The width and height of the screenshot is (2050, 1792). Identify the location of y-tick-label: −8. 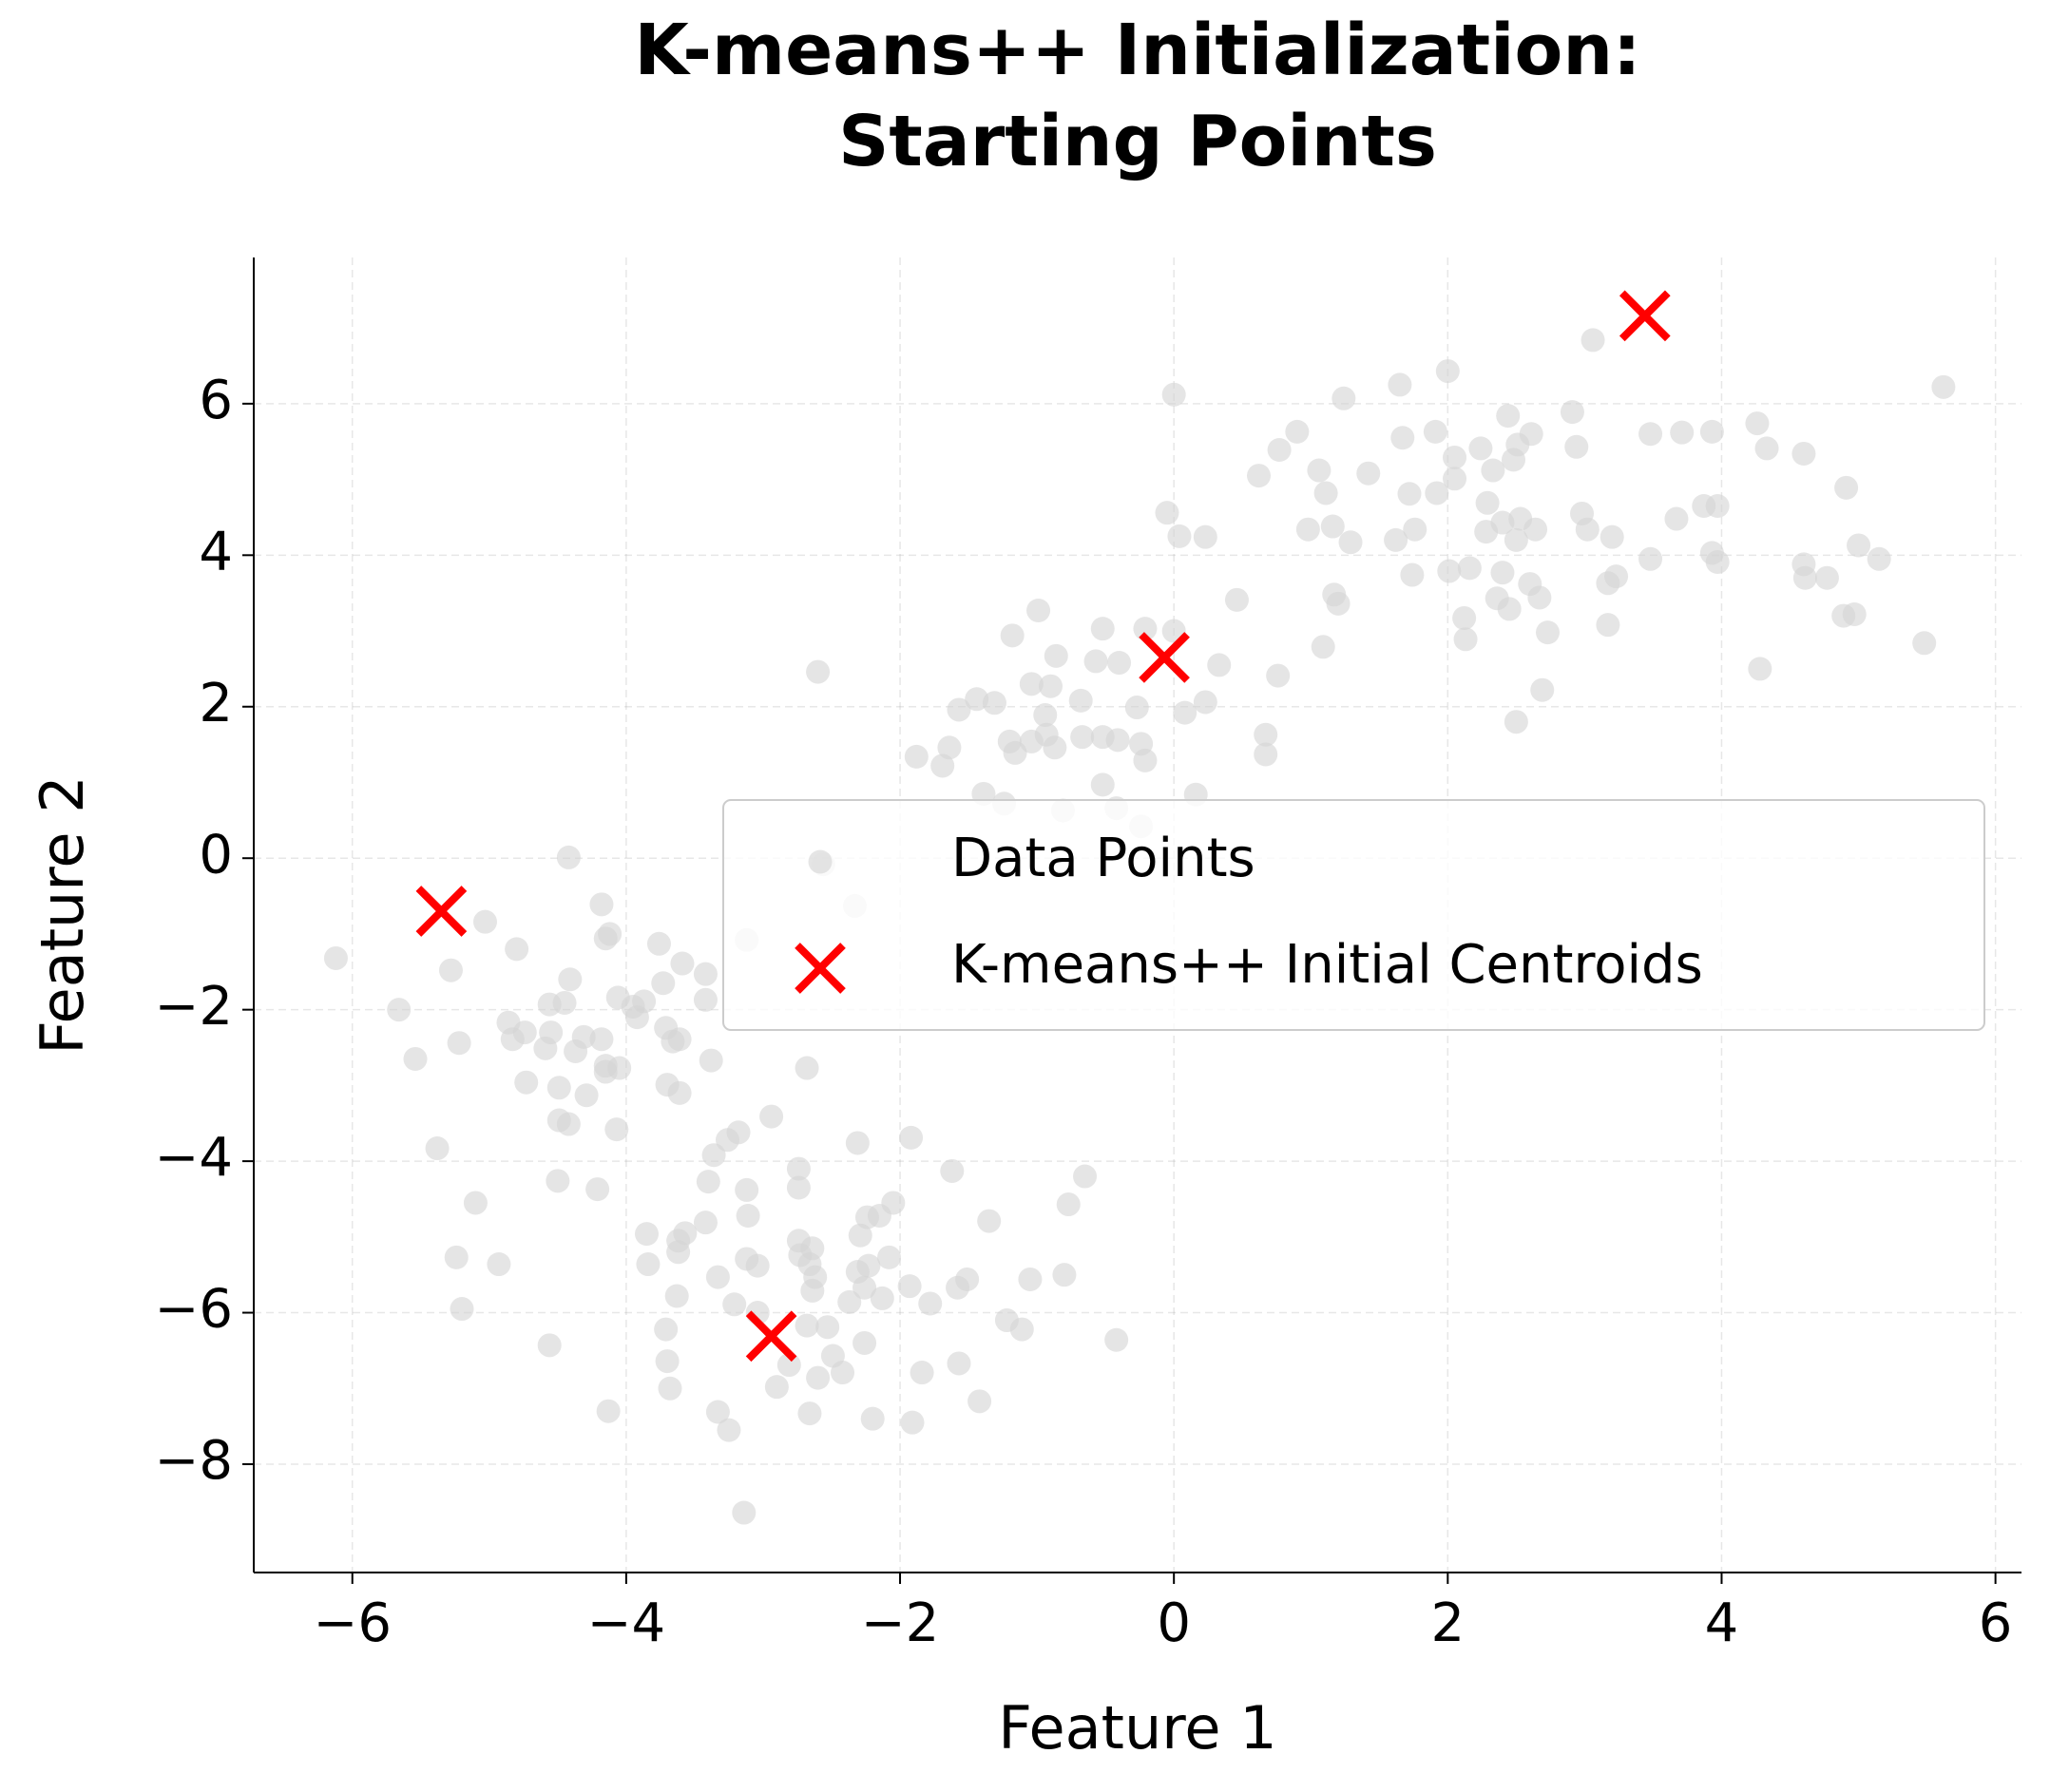
(194, 1461).